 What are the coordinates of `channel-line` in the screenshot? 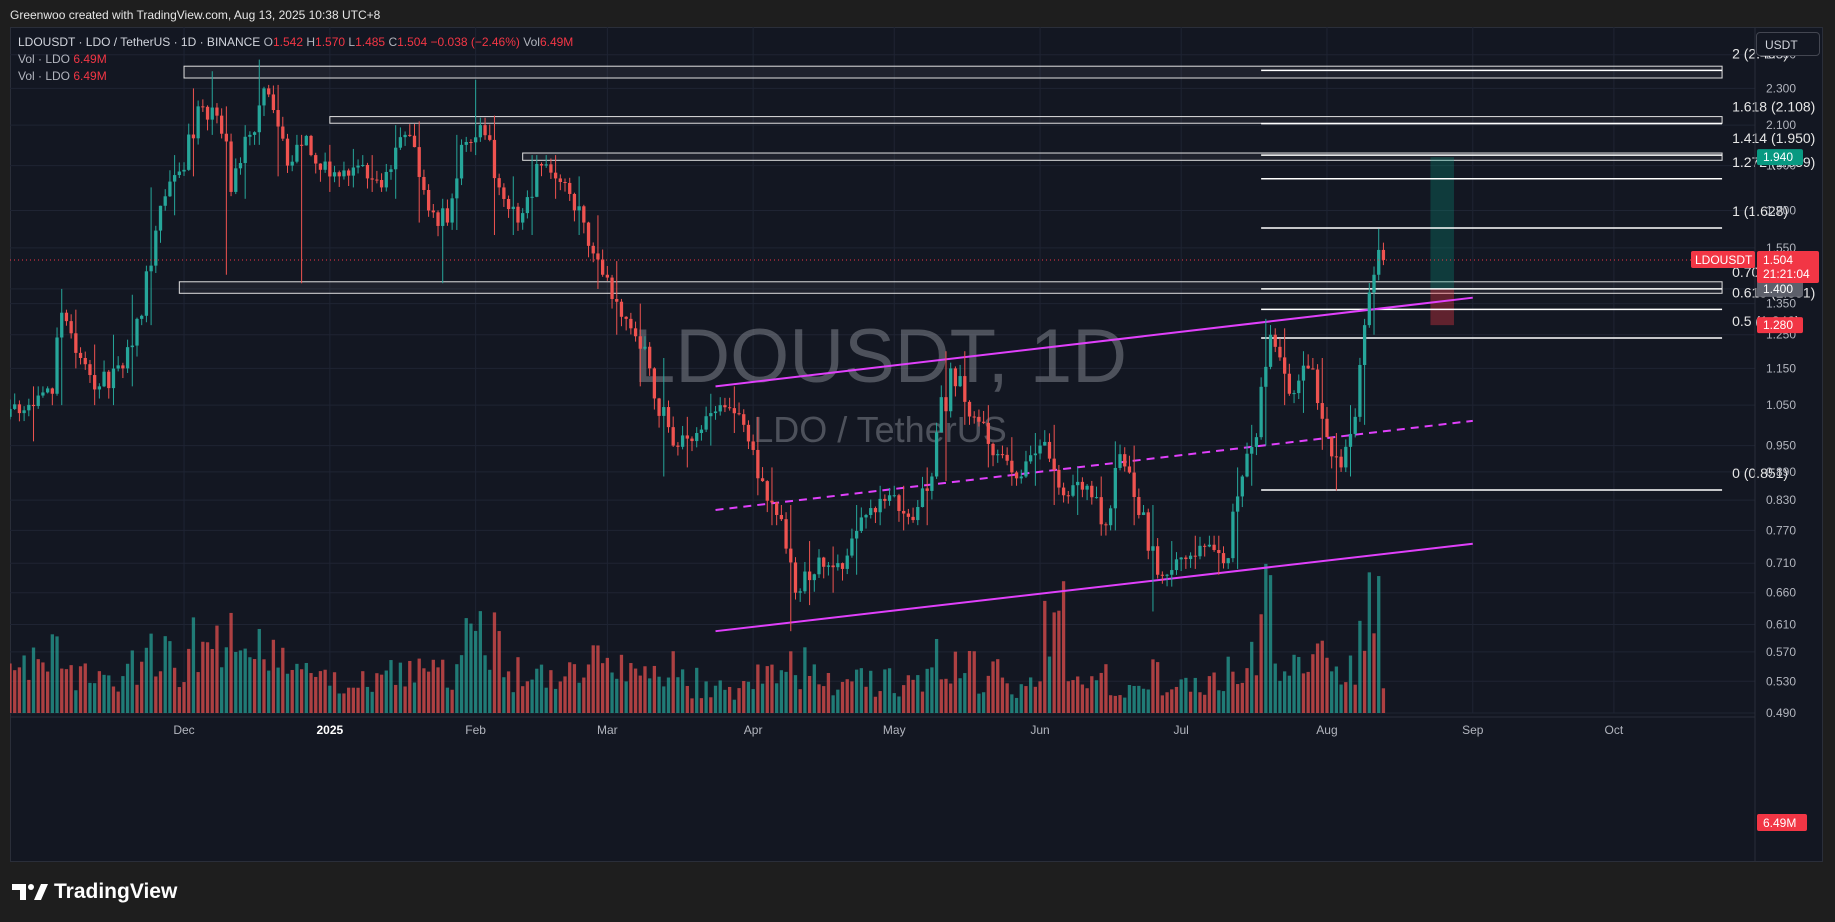 It's located at (1094, 587).